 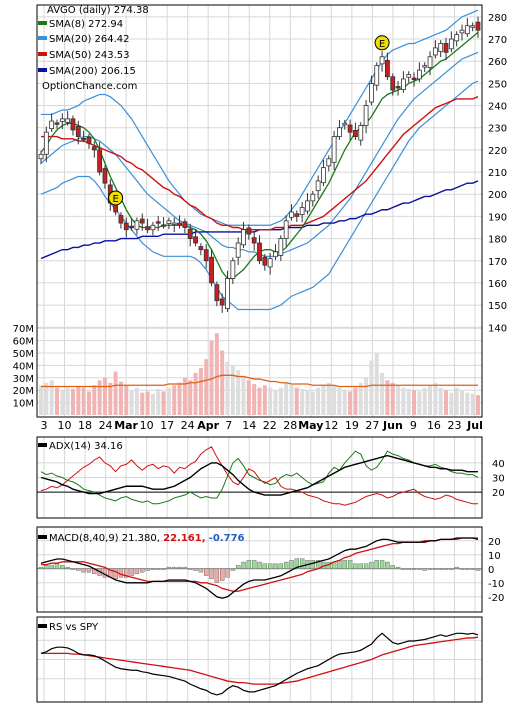 I want to click on sma8-swatch, so click(x=42, y=23).